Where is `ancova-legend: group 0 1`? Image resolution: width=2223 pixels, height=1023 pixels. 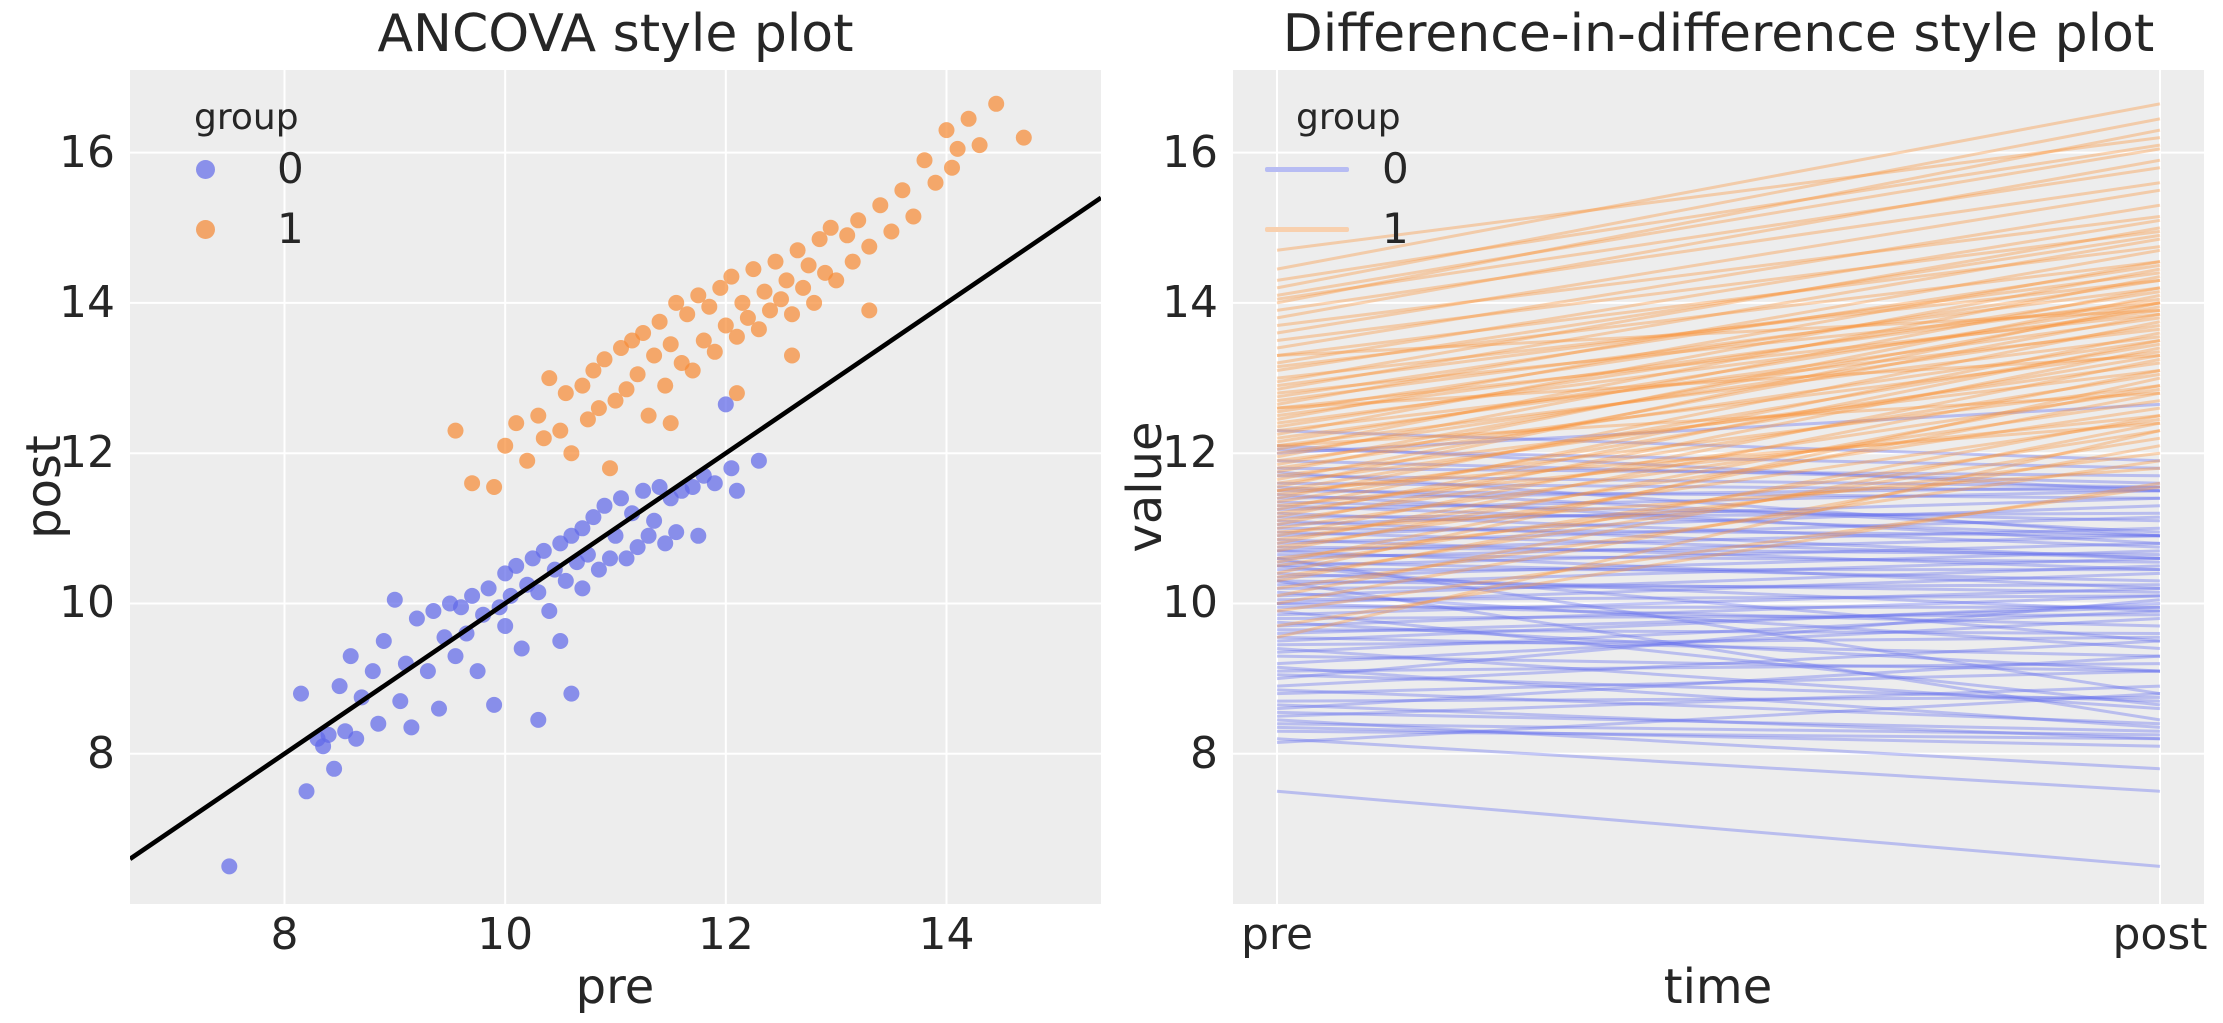
ancova-legend: group 0 1 is located at coordinates (249, 178).